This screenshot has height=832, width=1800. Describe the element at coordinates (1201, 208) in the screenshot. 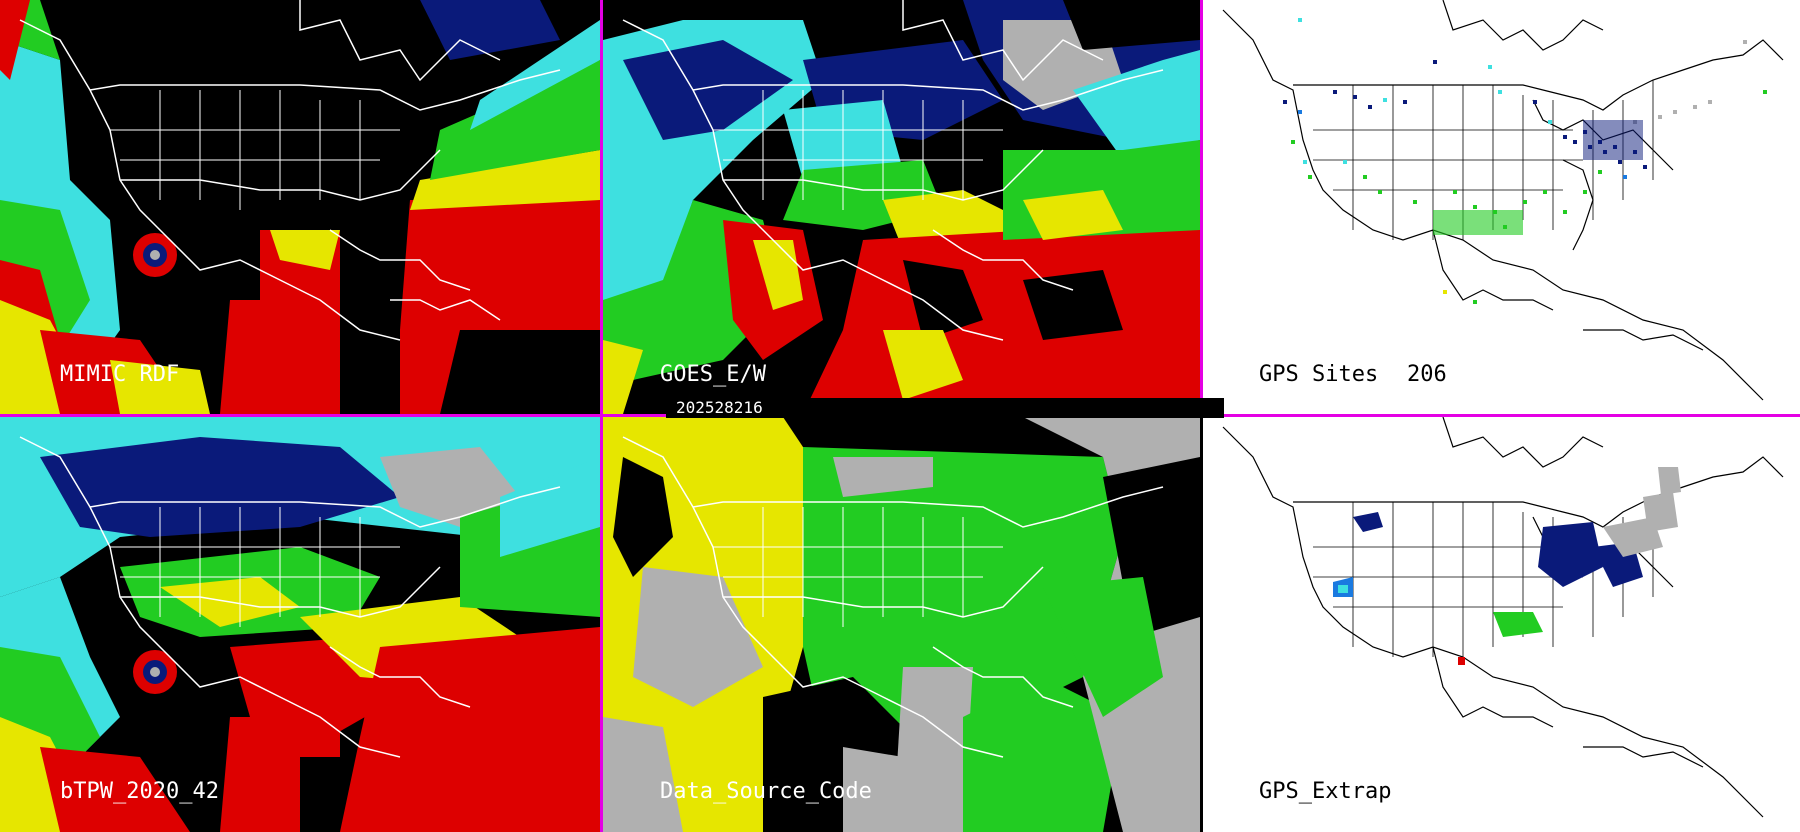

I see `divider-vertical-right` at that location.